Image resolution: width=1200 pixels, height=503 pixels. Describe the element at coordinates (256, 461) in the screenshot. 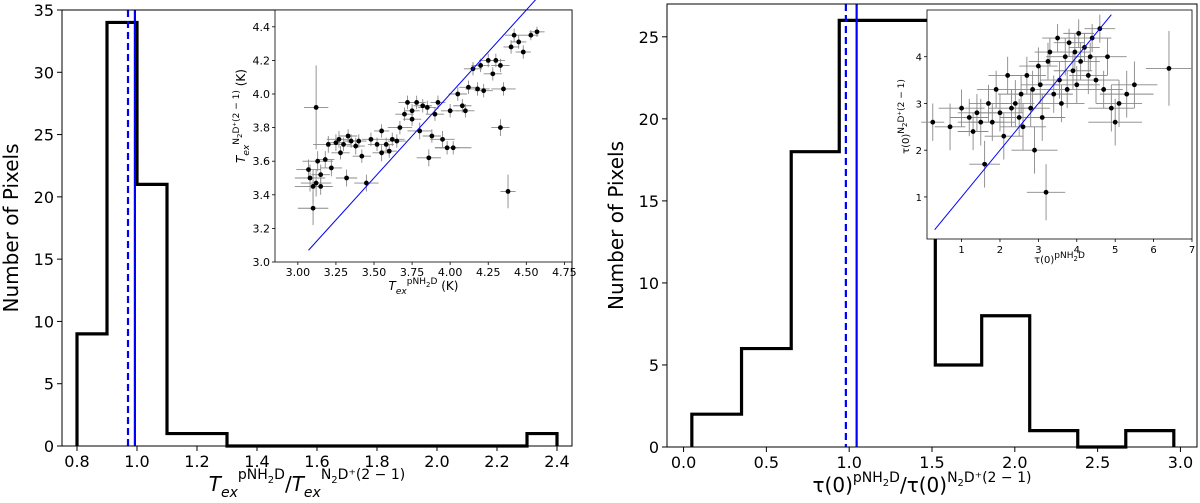

I see `x-tick-label: 1.4` at that location.